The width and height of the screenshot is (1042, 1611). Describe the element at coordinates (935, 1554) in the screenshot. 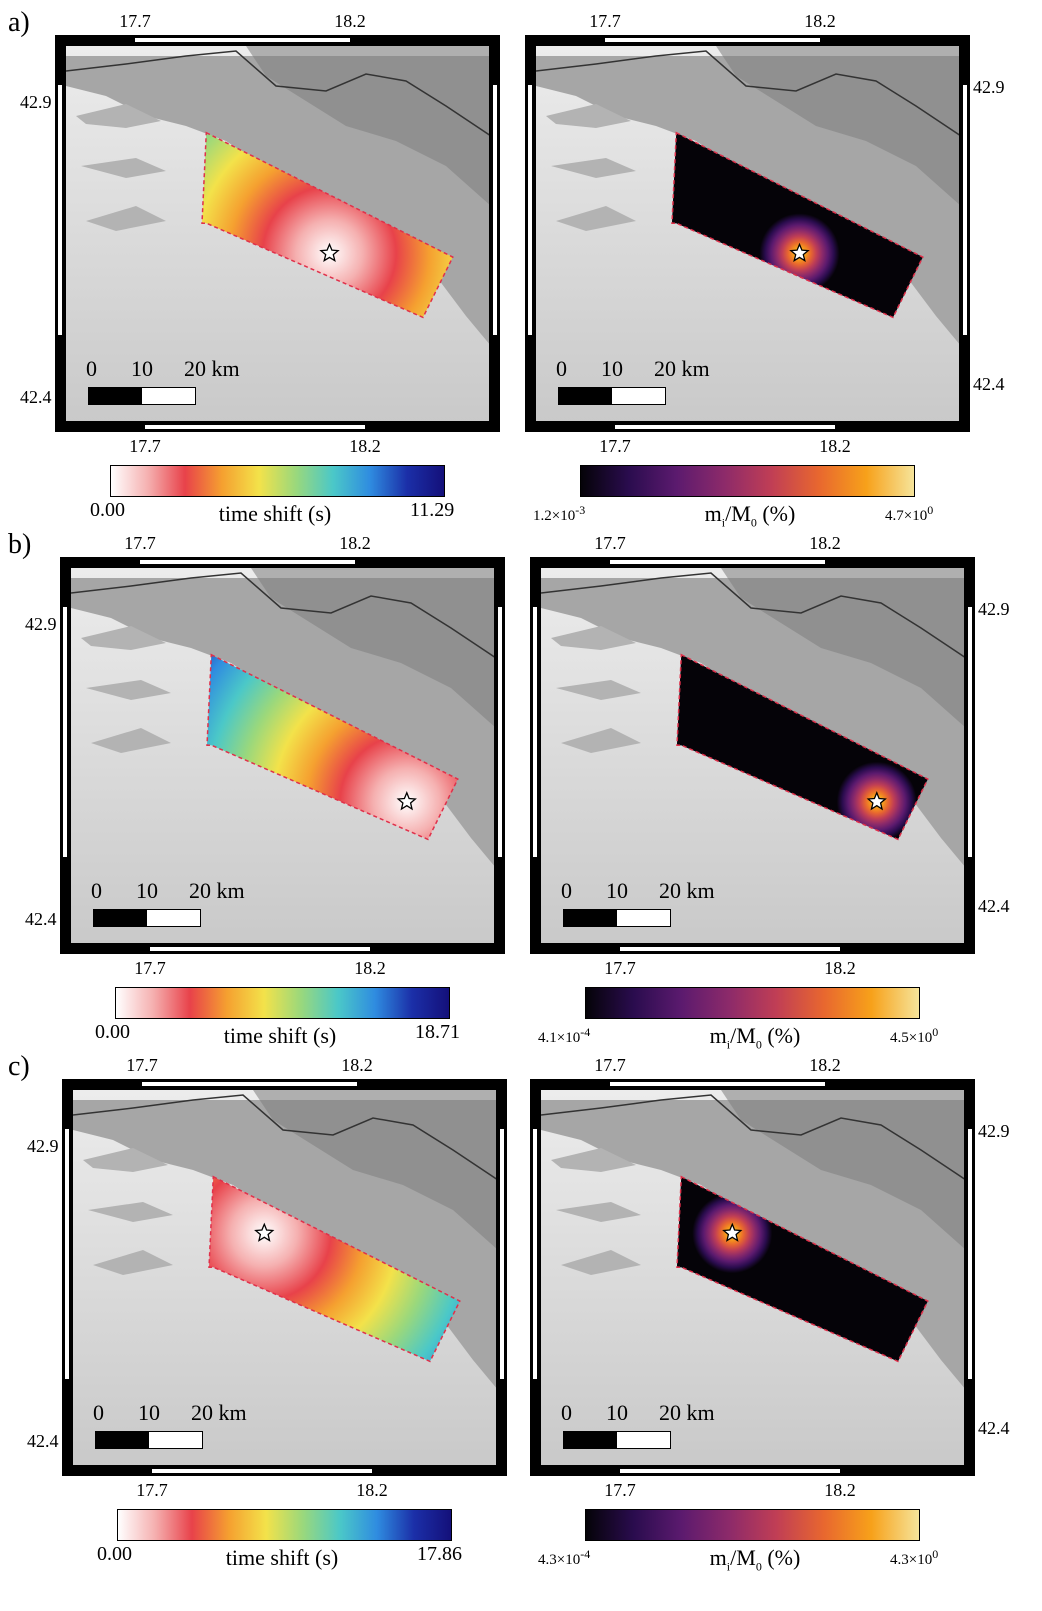

I see `colorbar-max-exponent: 0` at that location.